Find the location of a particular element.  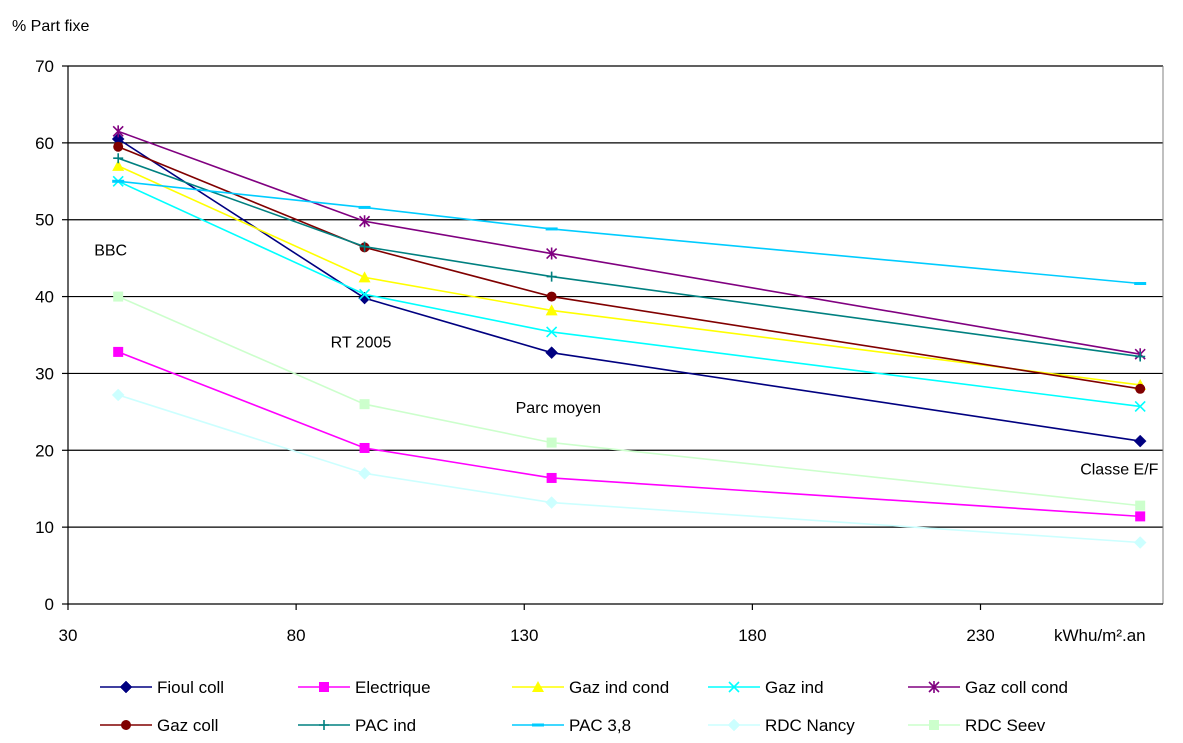

legend-rdc-nancy-marker is located at coordinates (734, 725).